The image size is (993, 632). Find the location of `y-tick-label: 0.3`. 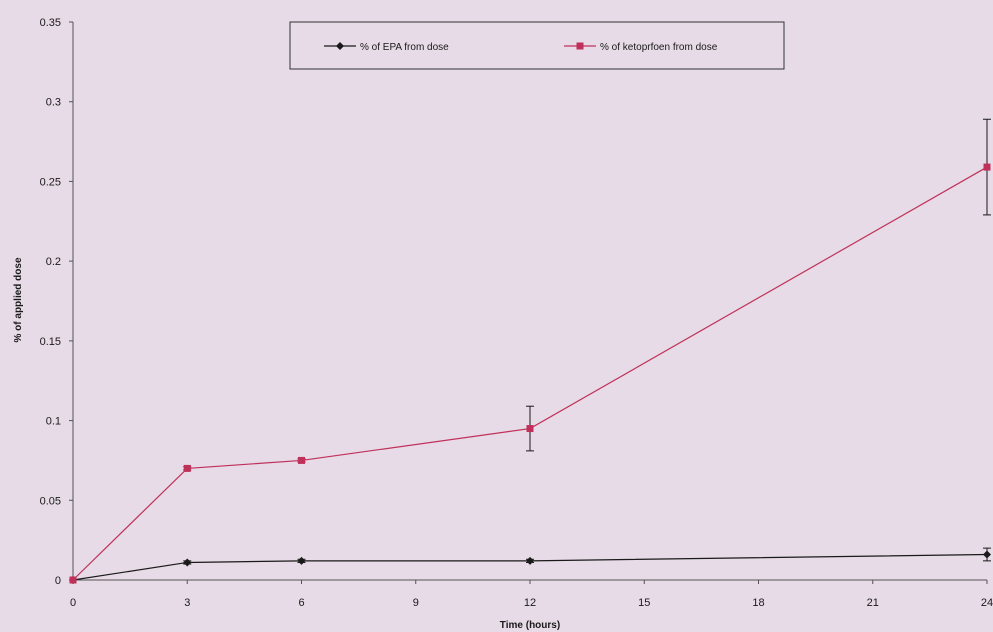

y-tick-label: 0.3 is located at coordinates (53, 103).